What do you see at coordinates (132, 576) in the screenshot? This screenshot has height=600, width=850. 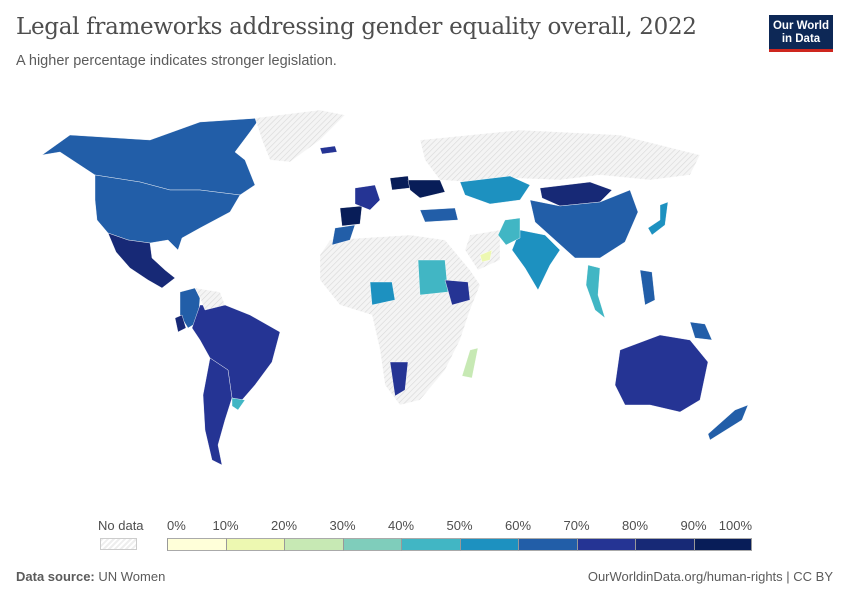 I see `data-source-value: UN Women` at bounding box center [132, 576].